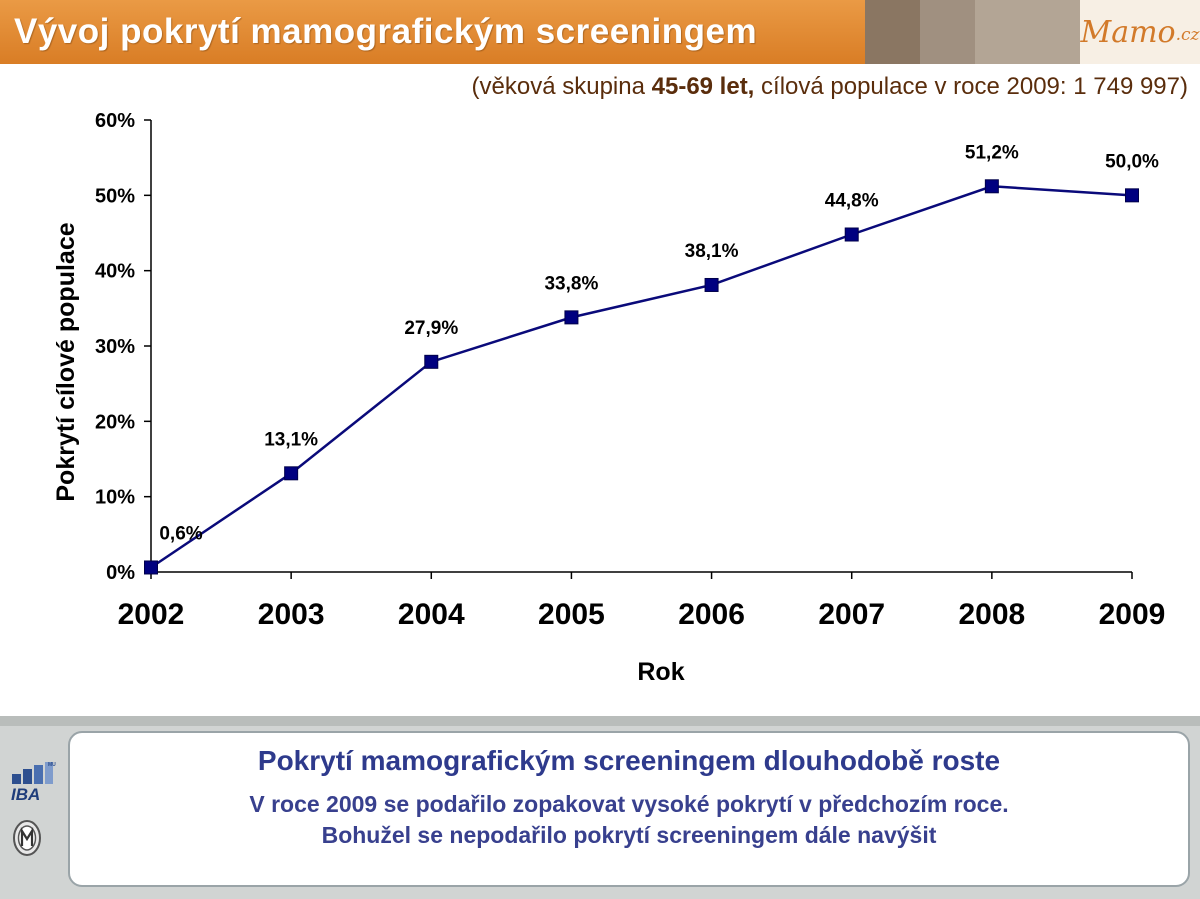 The width and height of the screenshot is (1200, 899). Describe the element at coordinates (151, 614) in the screenshot. I see `x-tick-label: 2002` at that location.